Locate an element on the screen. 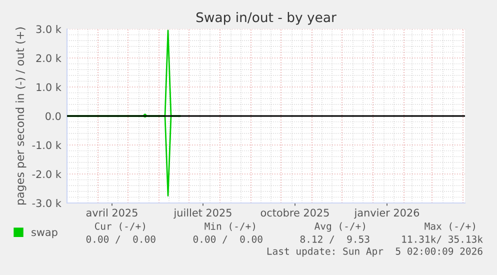 The image size is (497, 275). x-tick-label: janvier 2026 is located at coordinates (387, 213).